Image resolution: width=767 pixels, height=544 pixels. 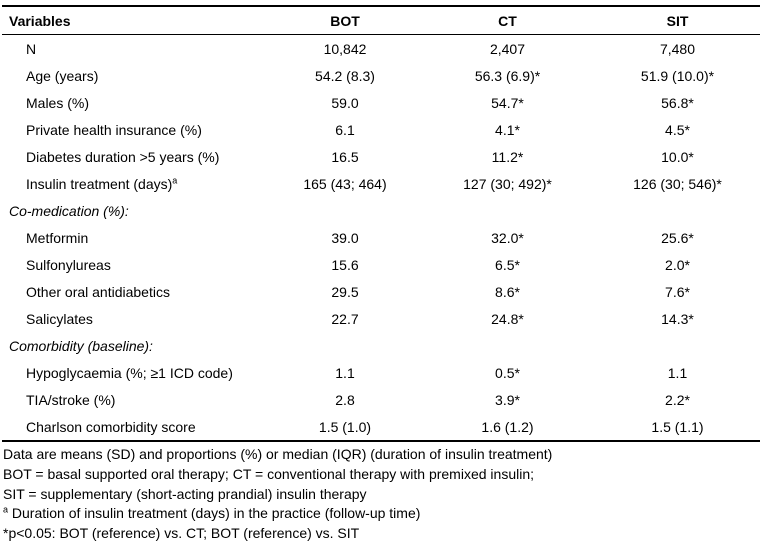 I want to click on value-cell-bot: 2.8, so click(x=345, y=399).